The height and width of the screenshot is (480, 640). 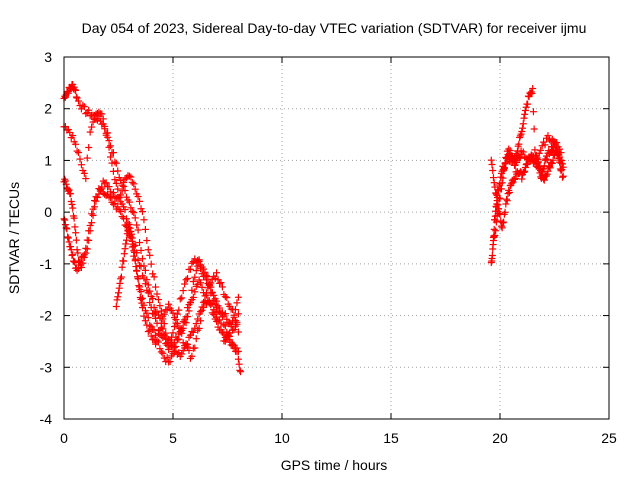 I want to click on x-tick-label: 10, so click(x=282, y=438).